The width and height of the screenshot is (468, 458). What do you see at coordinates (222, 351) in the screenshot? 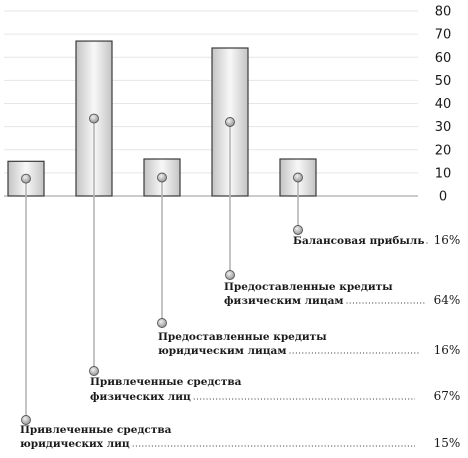
I see `category-label-line2: юридическим лицам` at bounding box center [222, 351].